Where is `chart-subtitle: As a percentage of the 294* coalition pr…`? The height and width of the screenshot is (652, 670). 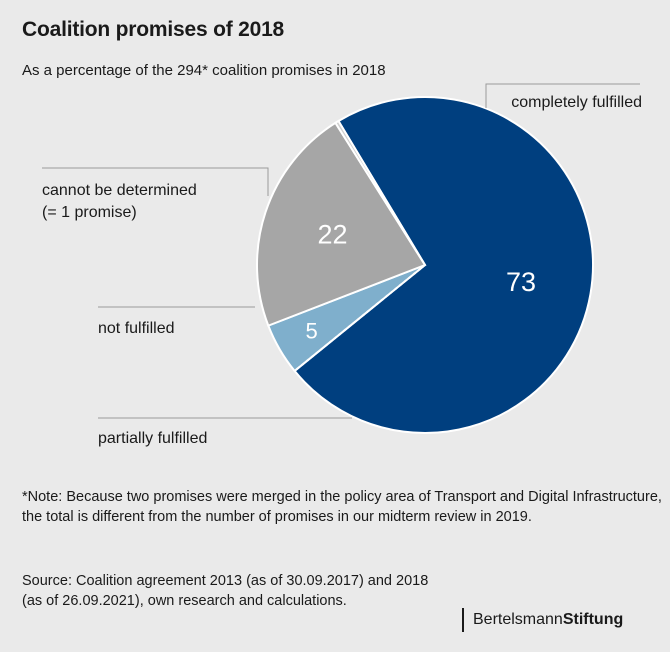
chart-subtitle: As a percentage of the 294* coalition pr… is located at coordinates (204, 70).